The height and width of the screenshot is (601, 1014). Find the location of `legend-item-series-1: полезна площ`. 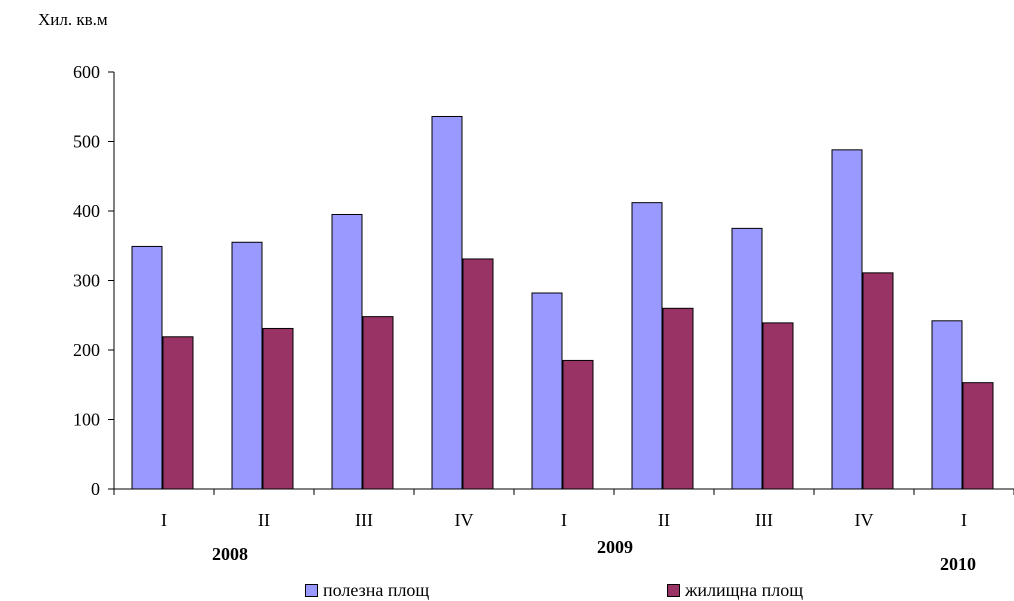

legend-item-series-1: полезна площ is located at coordinates (367, 590).